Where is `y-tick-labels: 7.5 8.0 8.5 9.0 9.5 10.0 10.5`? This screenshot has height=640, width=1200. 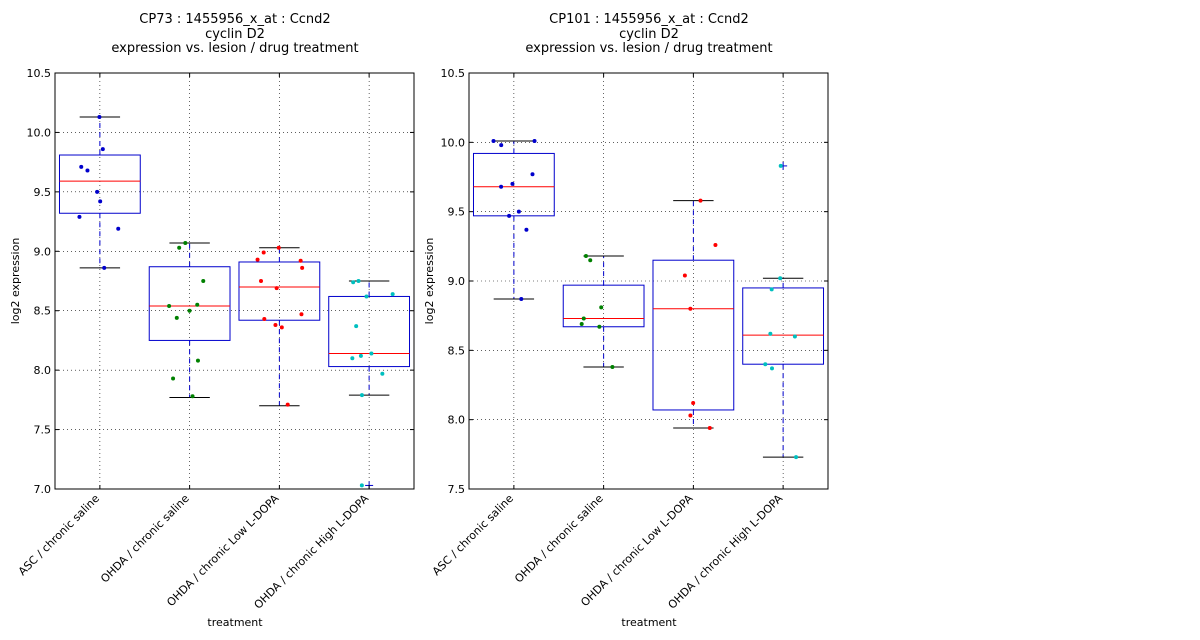 y-tick-labels: 7.5 8.0 8.5 9.0 9.5 10.0 10.5 is located at coordinates (453, 281).